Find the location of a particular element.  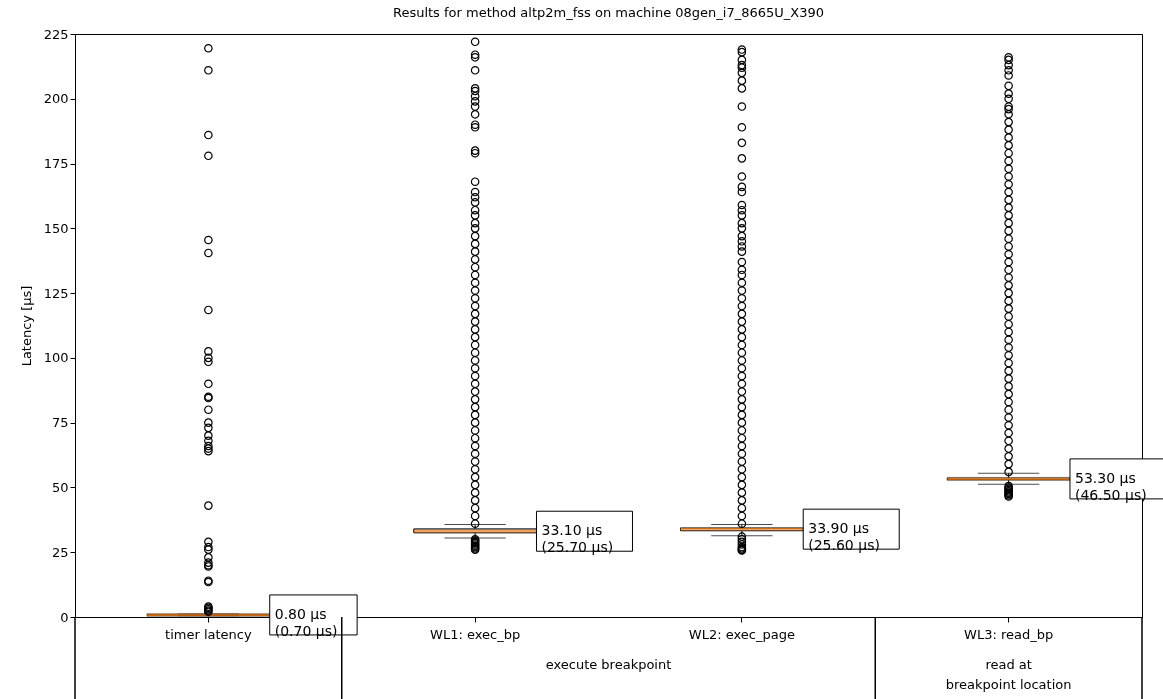

y-tick-label: 175 is located at coordinates (56, 164).